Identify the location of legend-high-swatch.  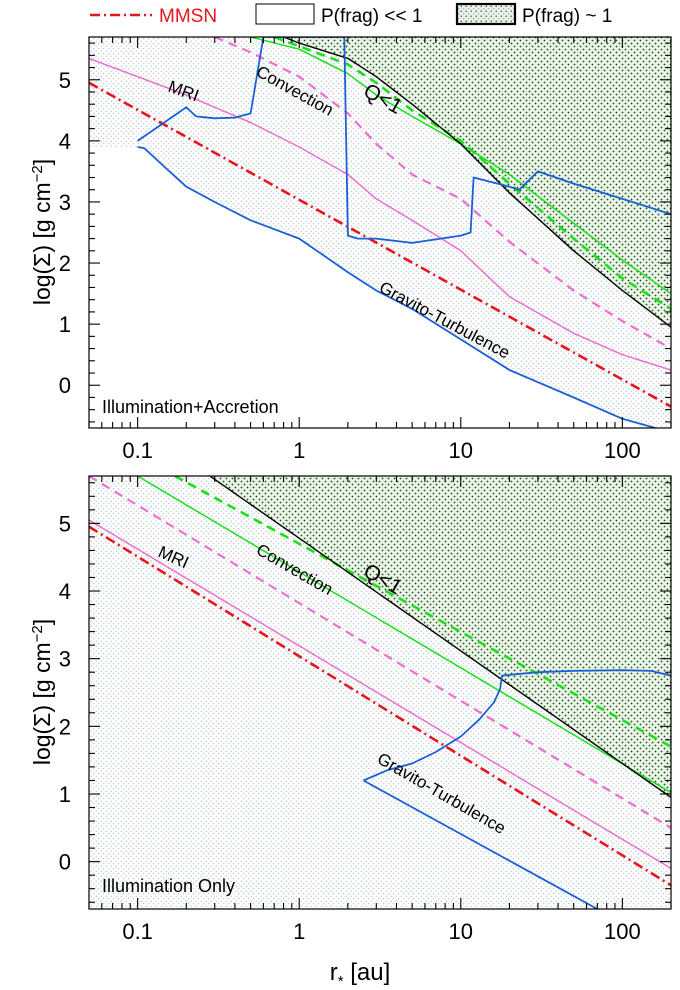
(486, 14).